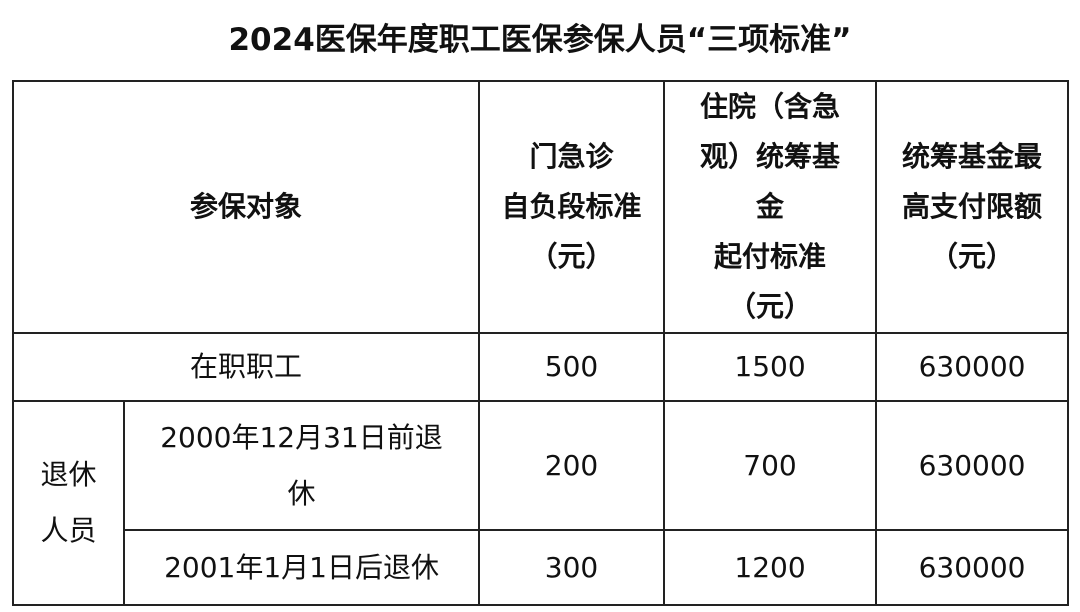 Image resolution: width=1080 pixels, height=612 pixels. What do you see at coordinates (301, 567) in the screenshot?
I see `row-label: 2001年1月1日后退休` at bounding box center [301, 567].